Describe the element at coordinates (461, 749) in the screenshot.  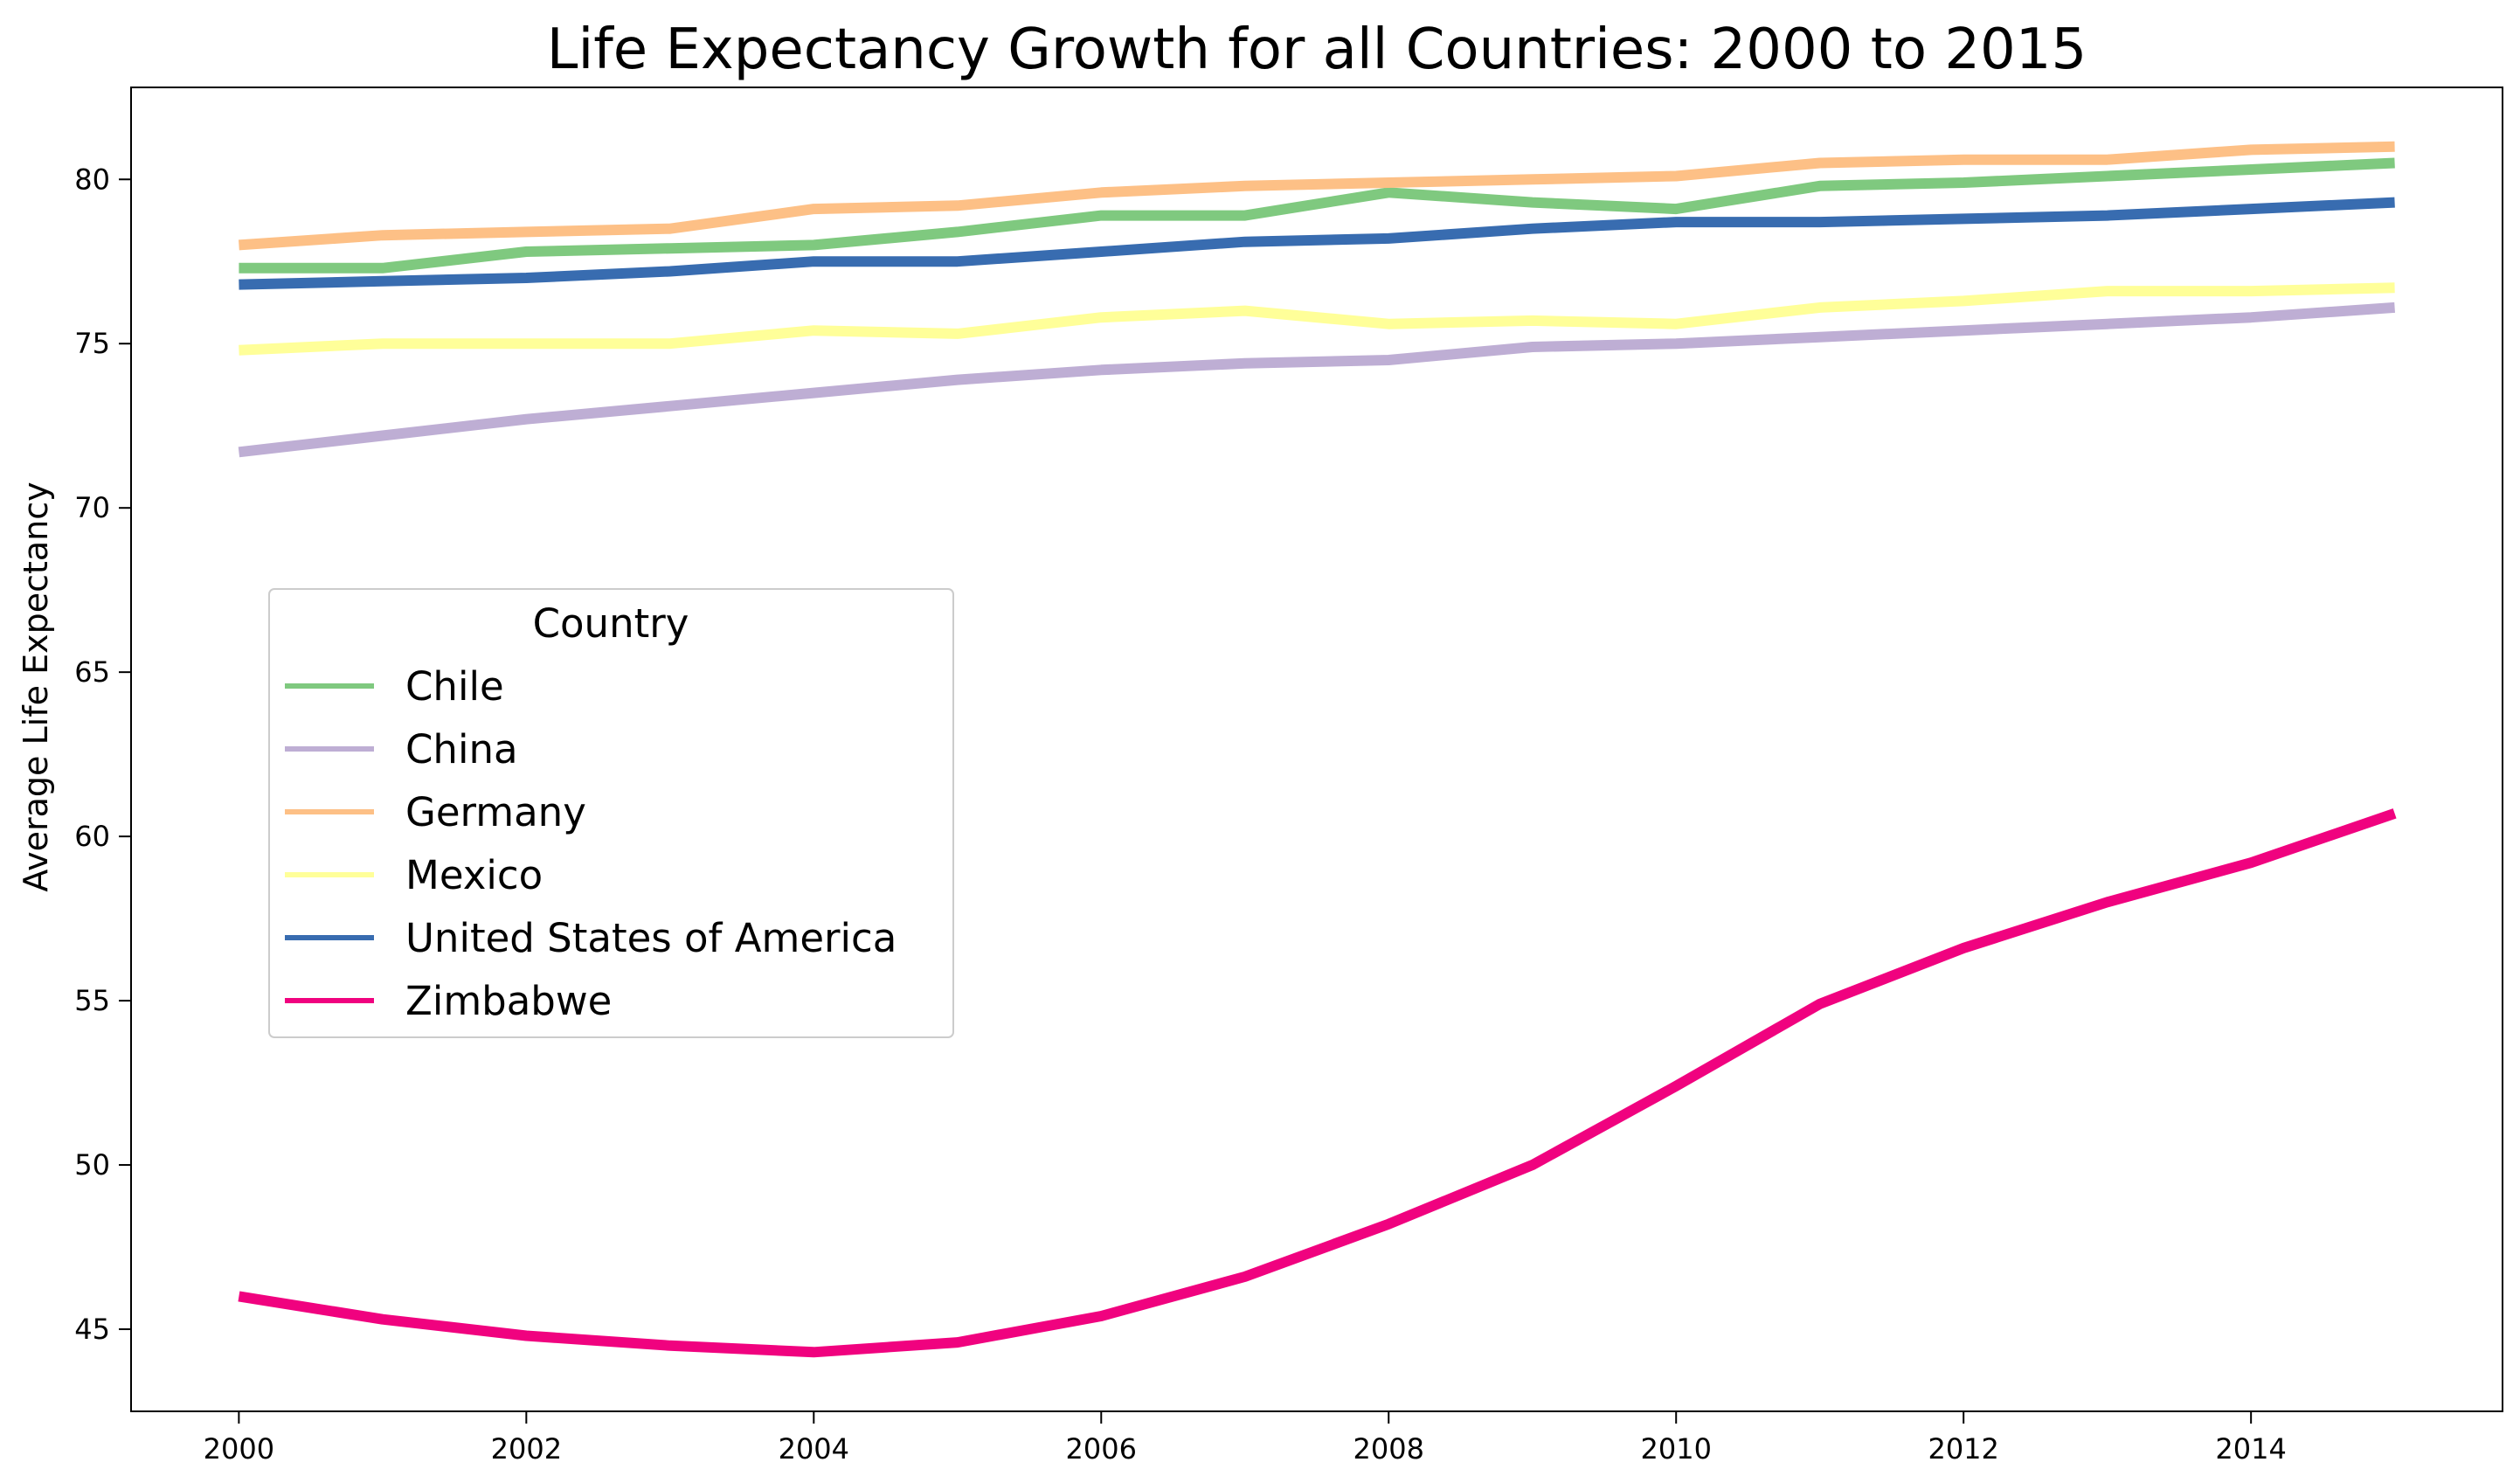
I see `legend-label: China` at that location.